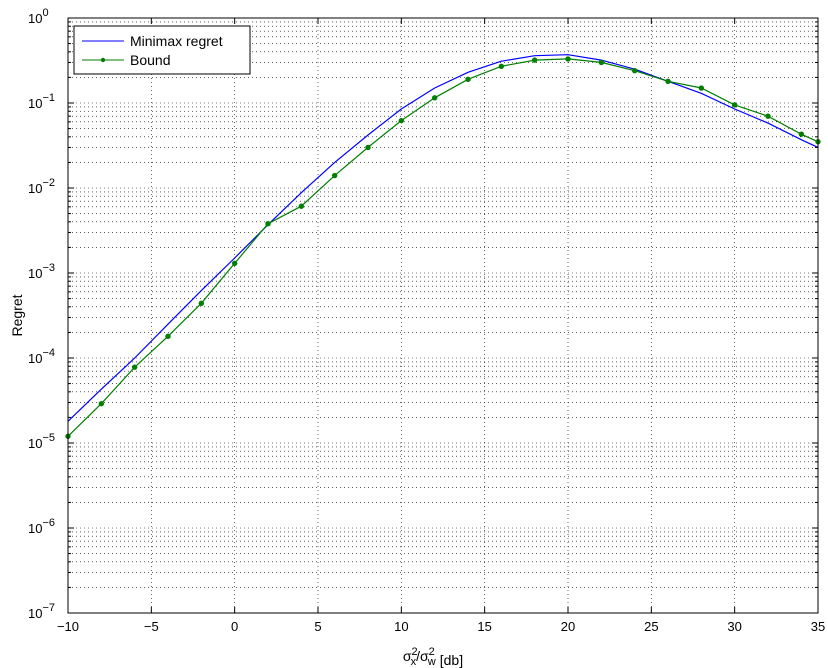  I want to click on x-tick-label: 30, so click(734, 626).